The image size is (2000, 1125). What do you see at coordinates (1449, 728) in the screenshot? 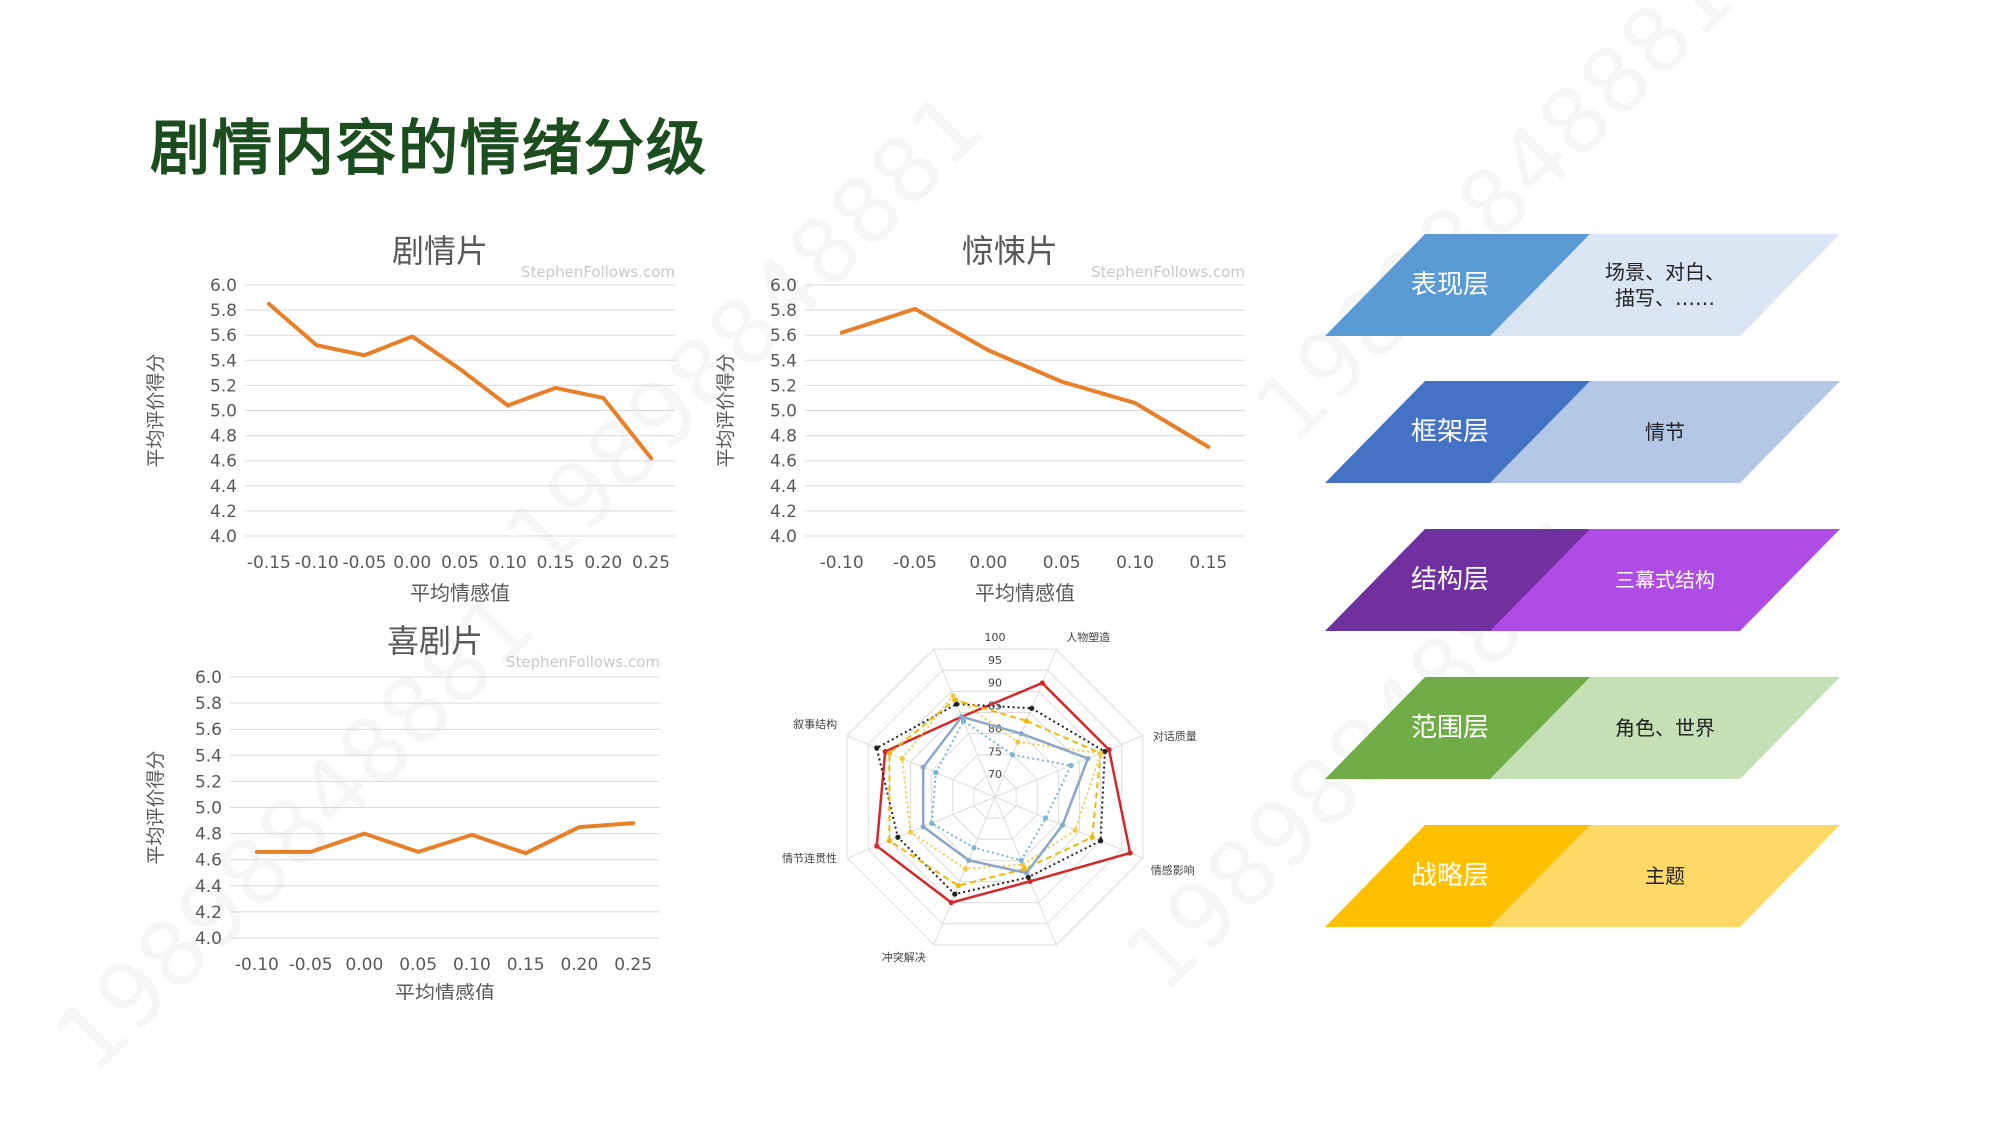
I see `layer-name: 范围层` at bounding box center [1449, 728].